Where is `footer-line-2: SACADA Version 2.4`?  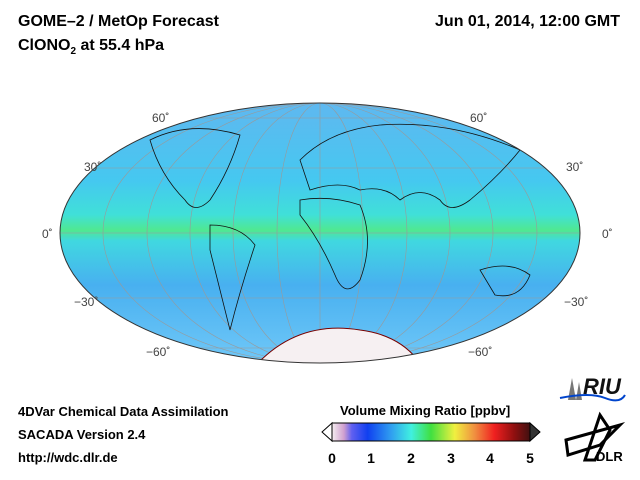
footer-line-2: SACADA Version 2.4 is located at coordinates (82, 434).